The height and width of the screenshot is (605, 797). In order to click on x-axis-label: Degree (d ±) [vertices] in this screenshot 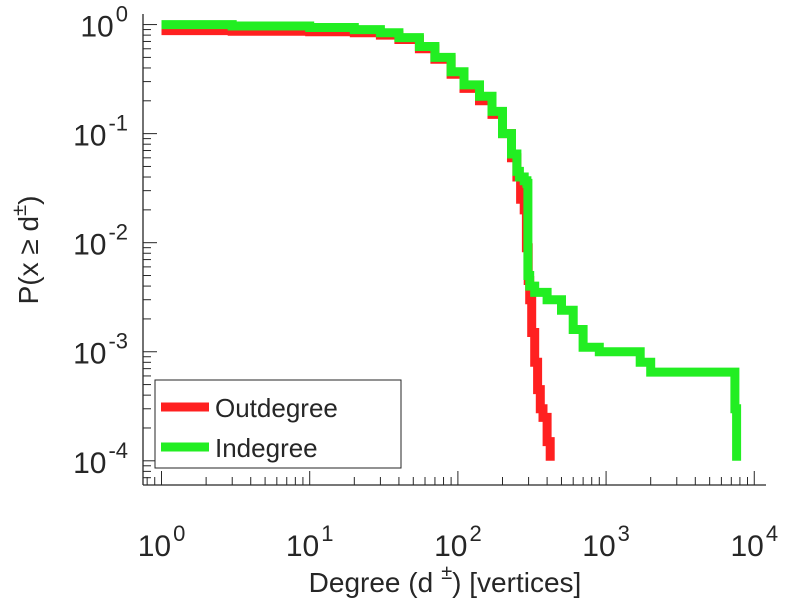, I will do `click(445, 580)`.